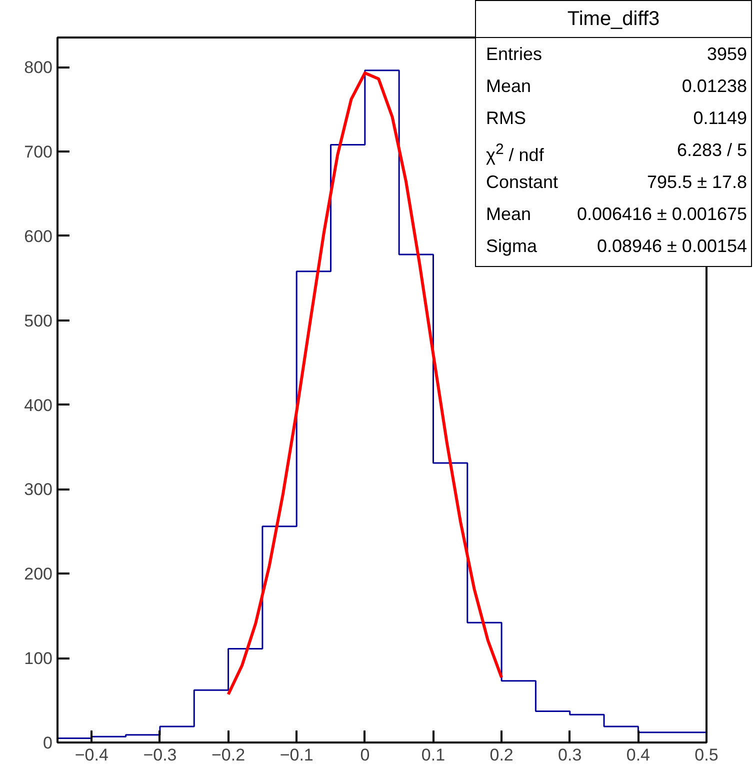 The width and height of the screenshot is (754, 776). What do you see at coordinates (570, 755) in the screenshot?
I see `x-tick-label: 0.3` at bounding box center [570, 755].